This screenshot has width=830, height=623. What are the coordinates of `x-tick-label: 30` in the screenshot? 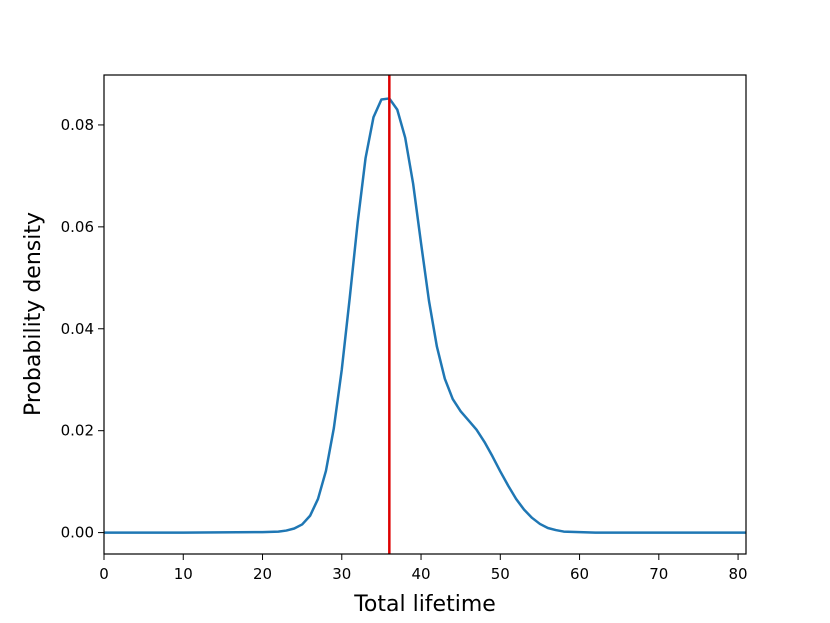 It's located at (341, 574).